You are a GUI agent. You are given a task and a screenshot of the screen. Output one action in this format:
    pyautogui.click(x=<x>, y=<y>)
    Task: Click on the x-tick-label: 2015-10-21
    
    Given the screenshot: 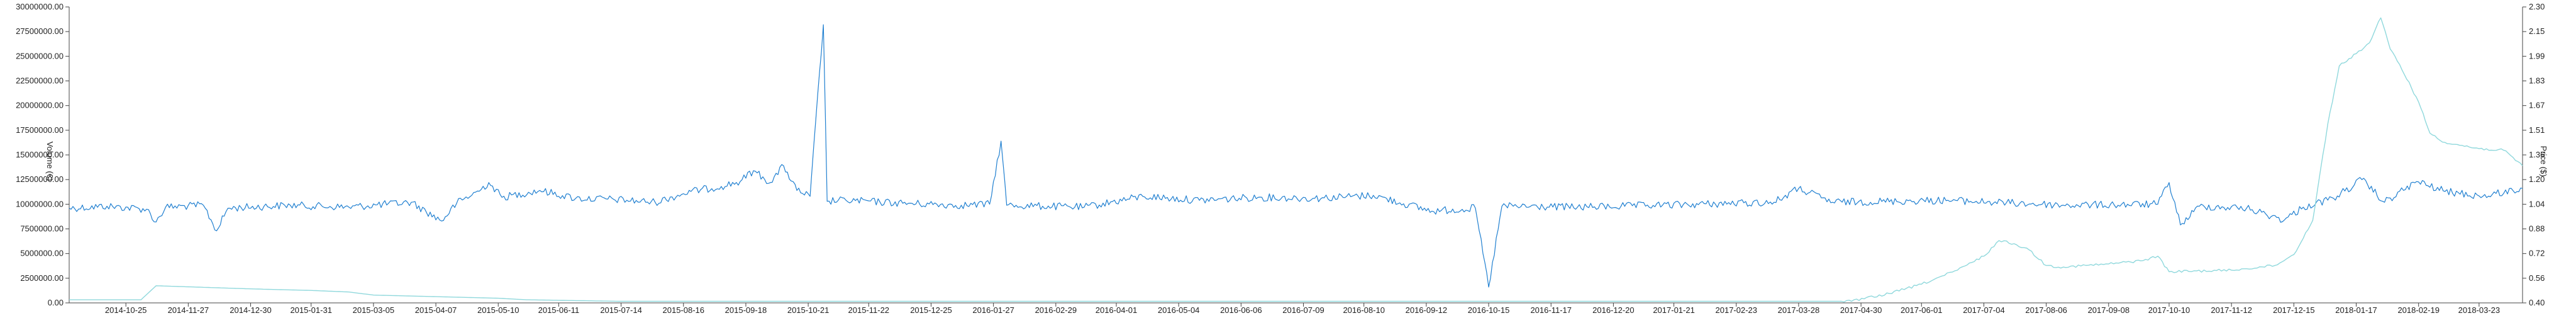 What is the action you would take?
    pyautogui.click(x=808, y=310)
    